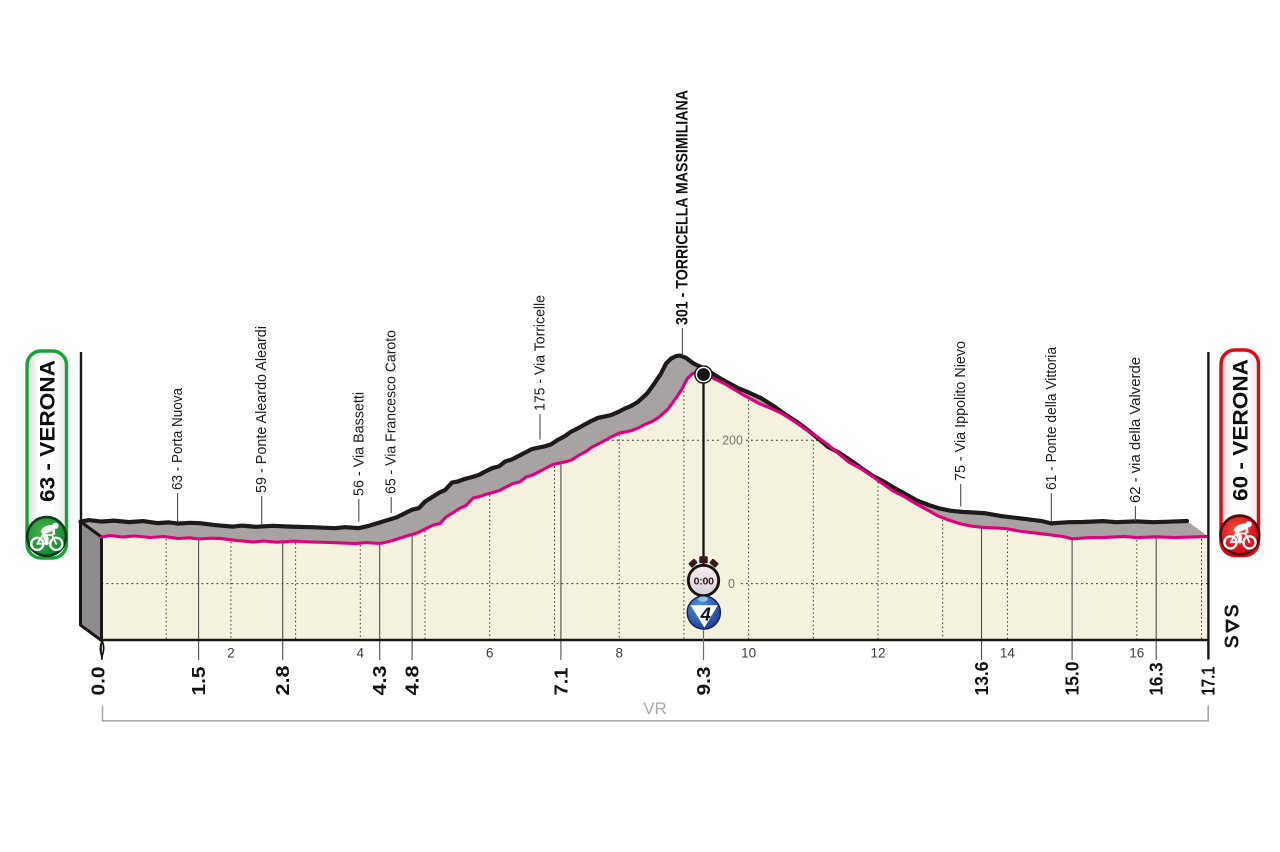 This screenshot has height=852, width=1280. Describe the element at coordinates (1072, 679) in the screenshot. I see `svg-text: 15.0` at that location.